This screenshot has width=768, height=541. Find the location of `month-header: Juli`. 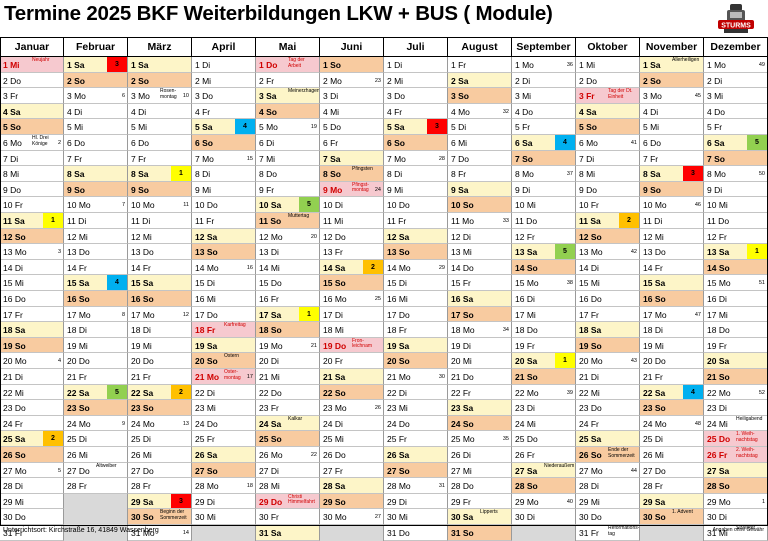

month-header: Juli is located at coordinates (416, 47).